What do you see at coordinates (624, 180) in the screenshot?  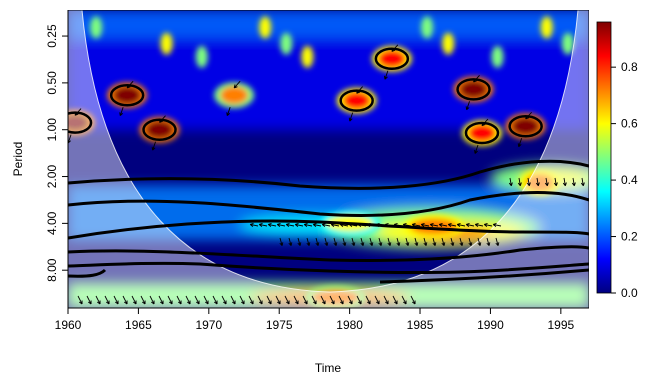 I see `colorbar-ticks: 0.0 0.2 0.4 0.6 0.8` at bounding box center [624, 180].